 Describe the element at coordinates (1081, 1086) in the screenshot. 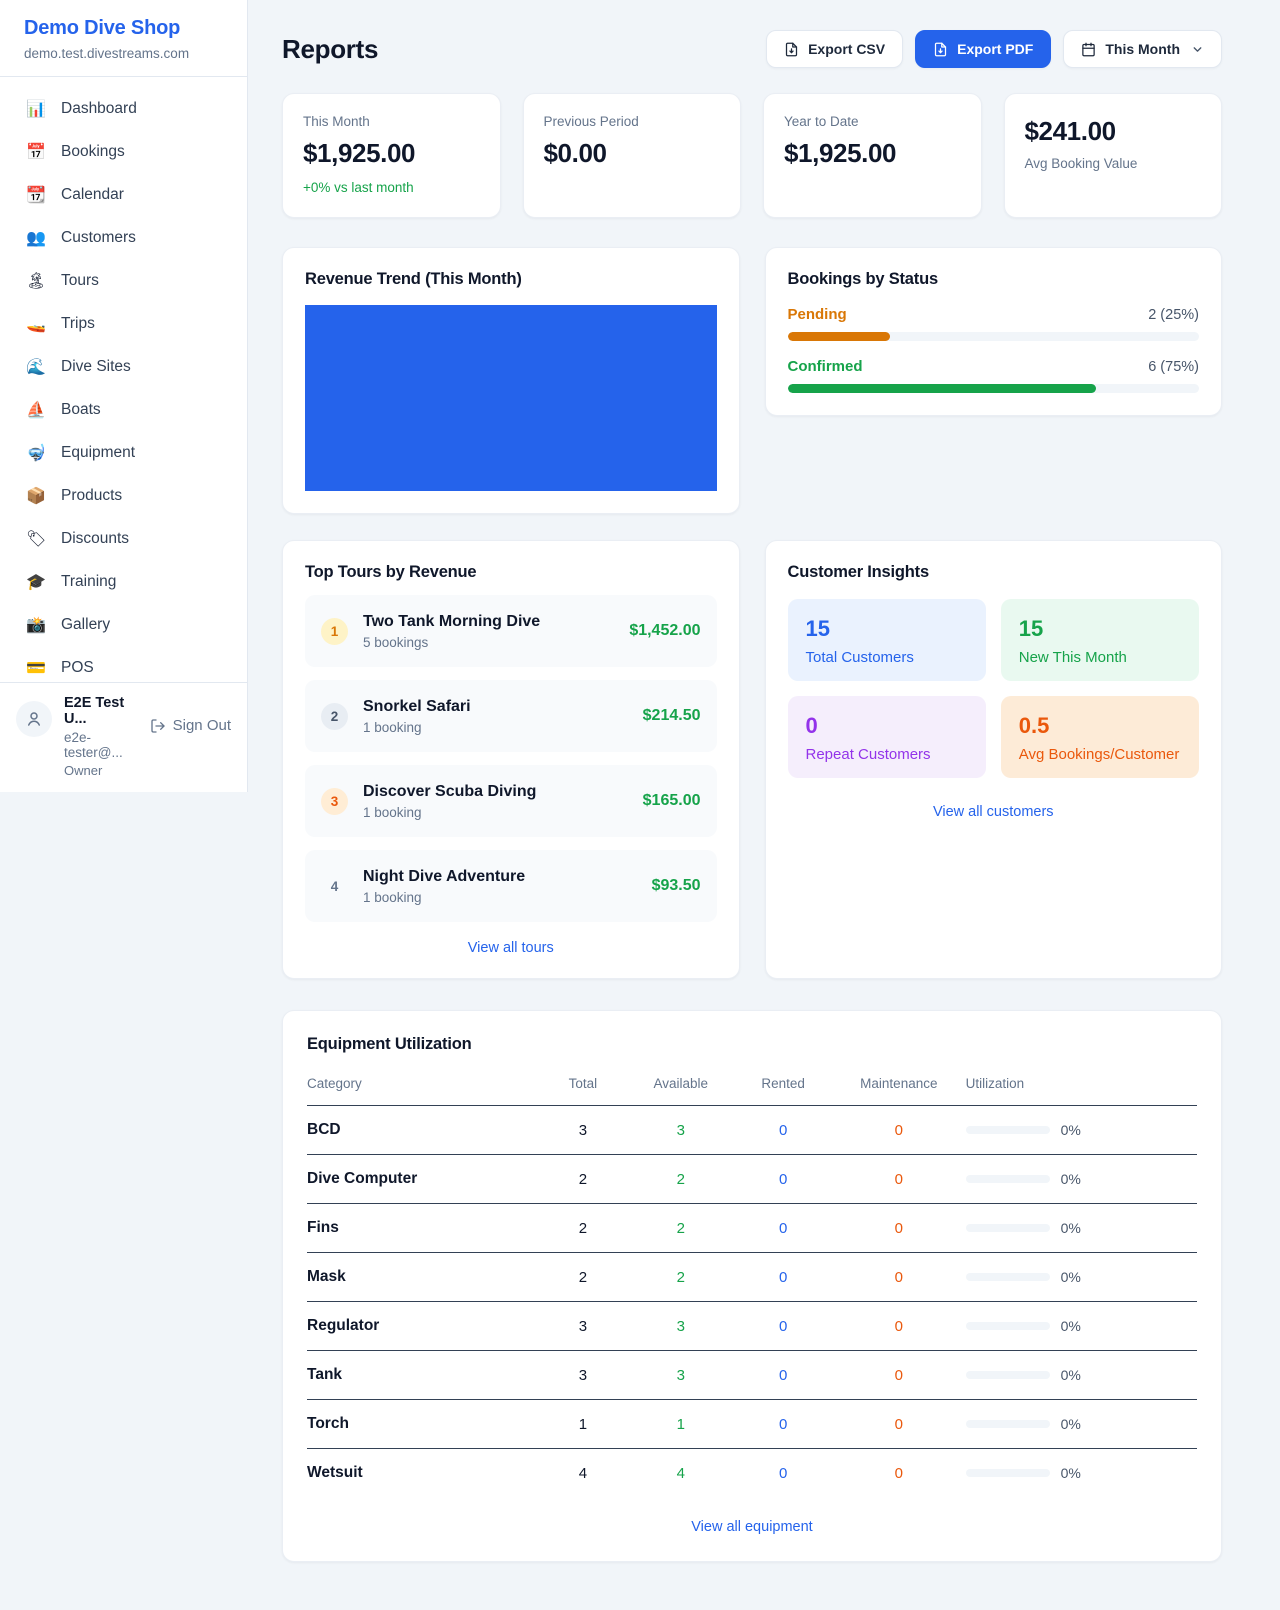

I see `col-utilization: Utilization` at that location.